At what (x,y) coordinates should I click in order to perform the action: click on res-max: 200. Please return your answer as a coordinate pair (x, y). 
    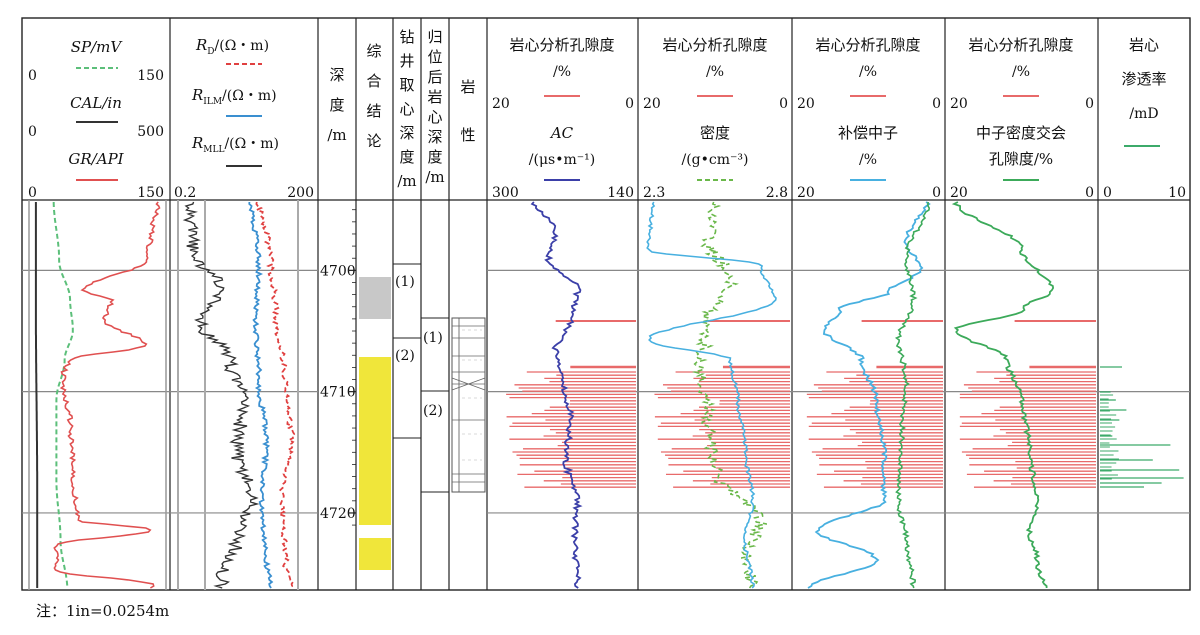
    Looking at the image, I should click on (300, 193).